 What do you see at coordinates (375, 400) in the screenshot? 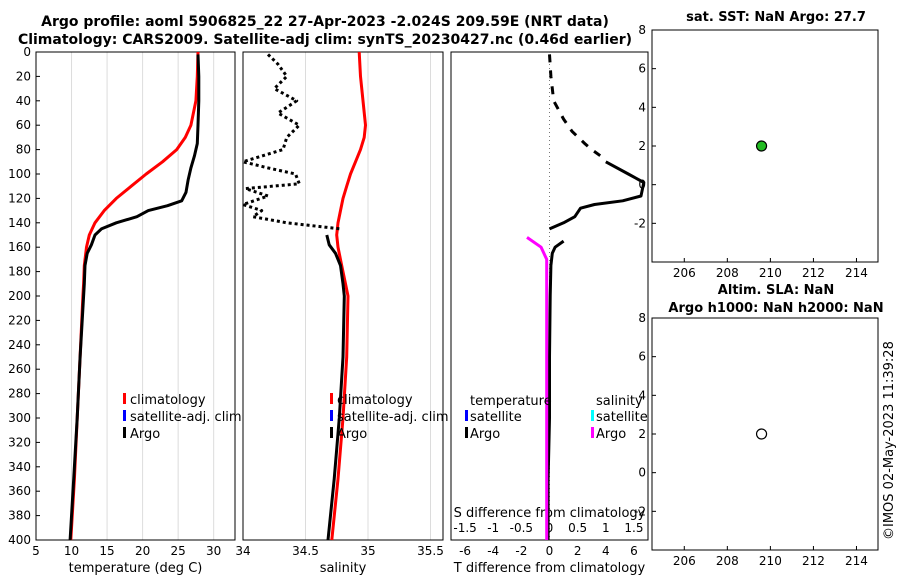
I see `sal-legend-label: climatology` at bounding box center [375, 400].